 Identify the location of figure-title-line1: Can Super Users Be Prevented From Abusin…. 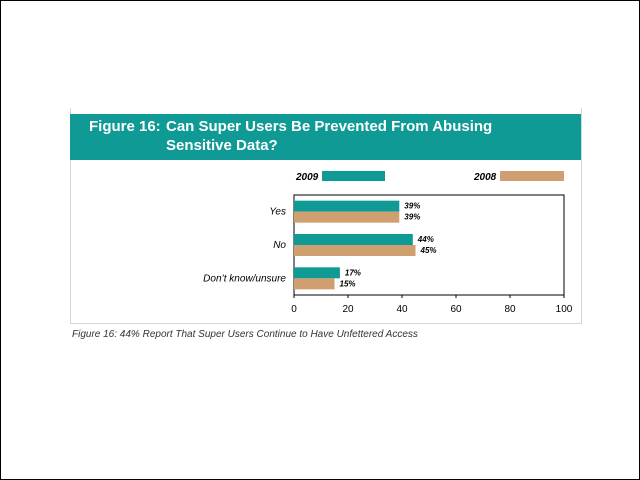
(329, 126).